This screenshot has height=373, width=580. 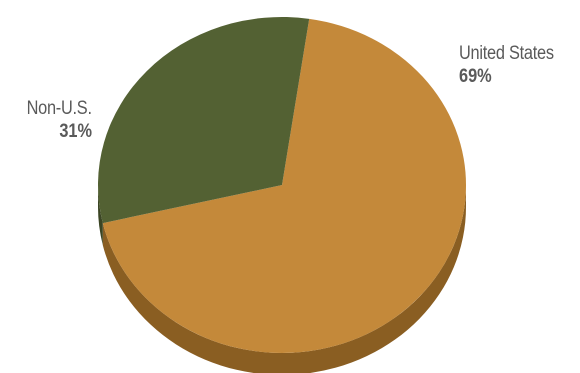 I want to click on slice-label-non-us: Non-U.S., so click(x=59, y=108).